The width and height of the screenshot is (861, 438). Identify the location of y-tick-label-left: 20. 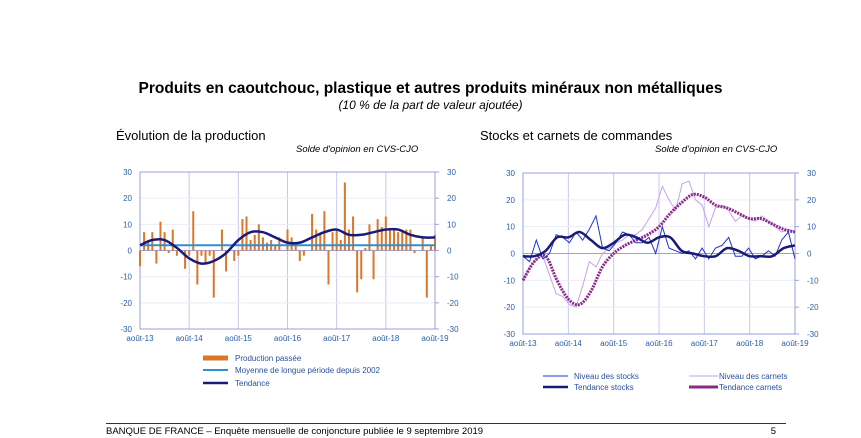
(127, 198).